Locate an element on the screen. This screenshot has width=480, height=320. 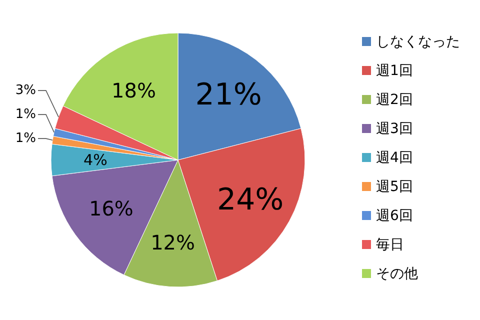
data-label: 4% is located at coordinates (96, 160).